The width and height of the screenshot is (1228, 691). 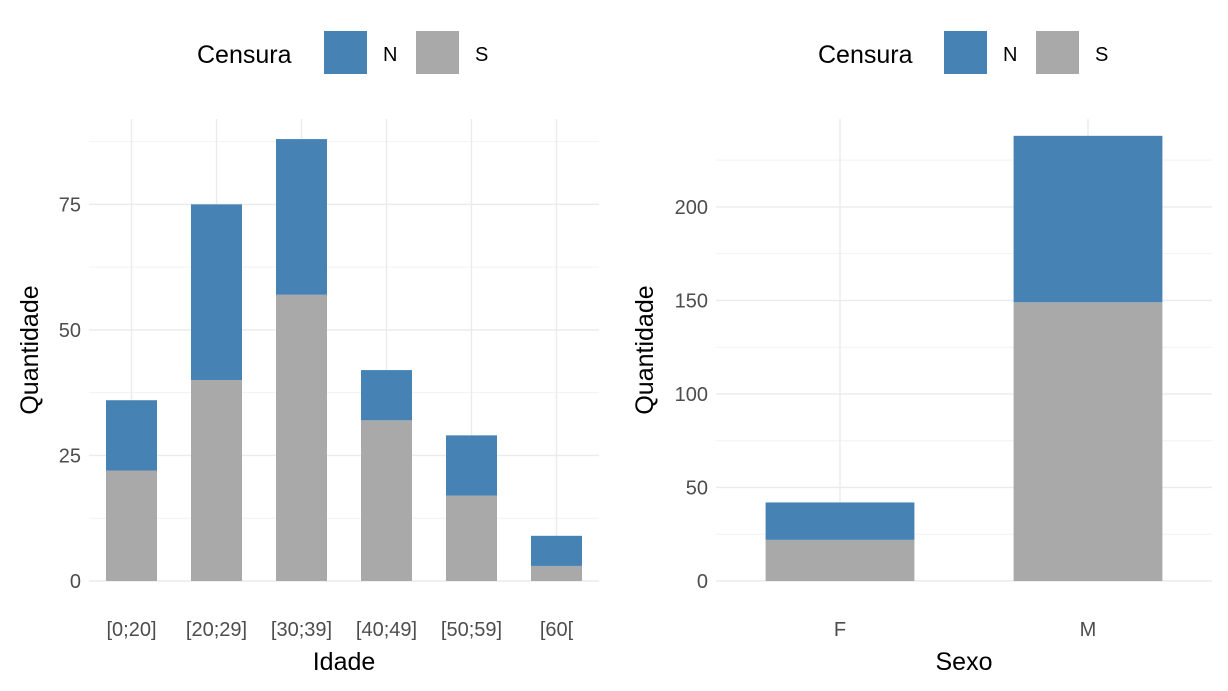 What do you see at coordinates (1088, 630) in the screenshot?
I see `x-tick-label: M` at bounding box center [1088, 630].